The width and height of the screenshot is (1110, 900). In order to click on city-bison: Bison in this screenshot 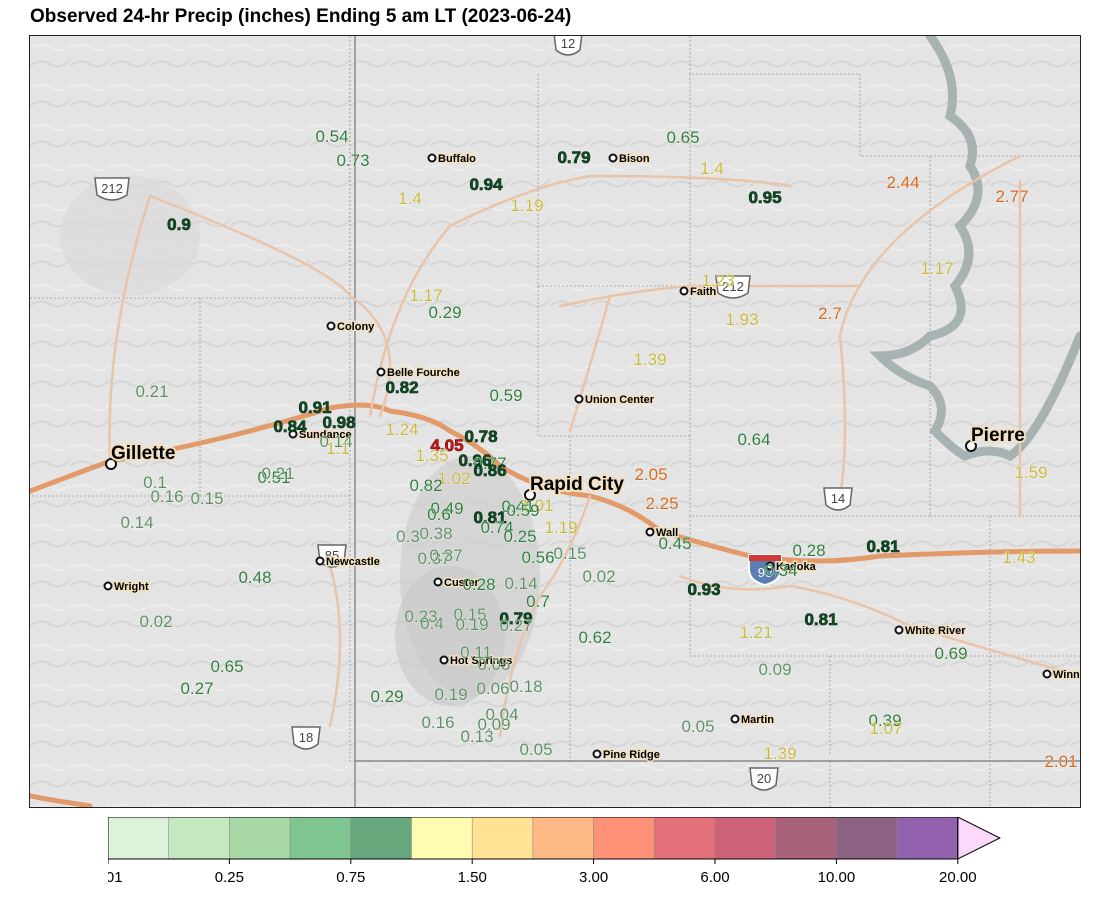, I will do `click(629, 159)`.